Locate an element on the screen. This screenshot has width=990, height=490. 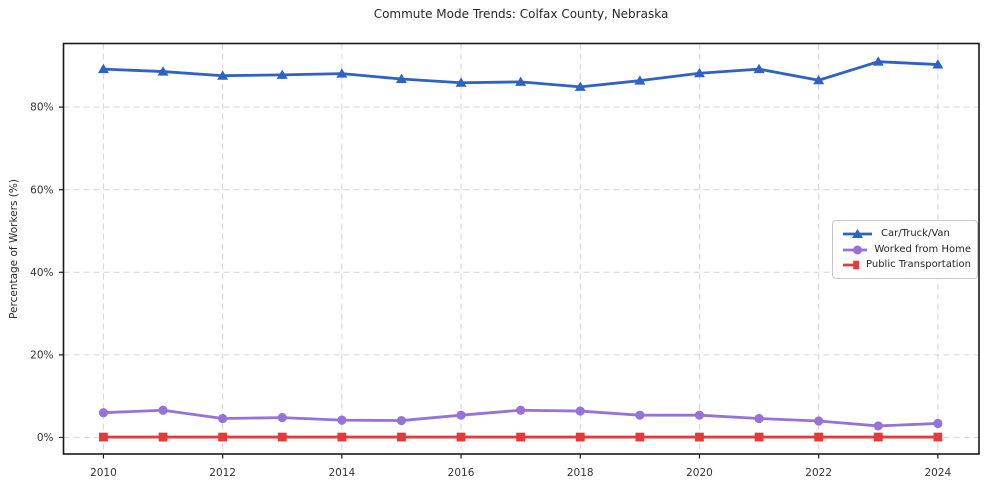
series-car-truck-van is located at coordinates (520, 73).